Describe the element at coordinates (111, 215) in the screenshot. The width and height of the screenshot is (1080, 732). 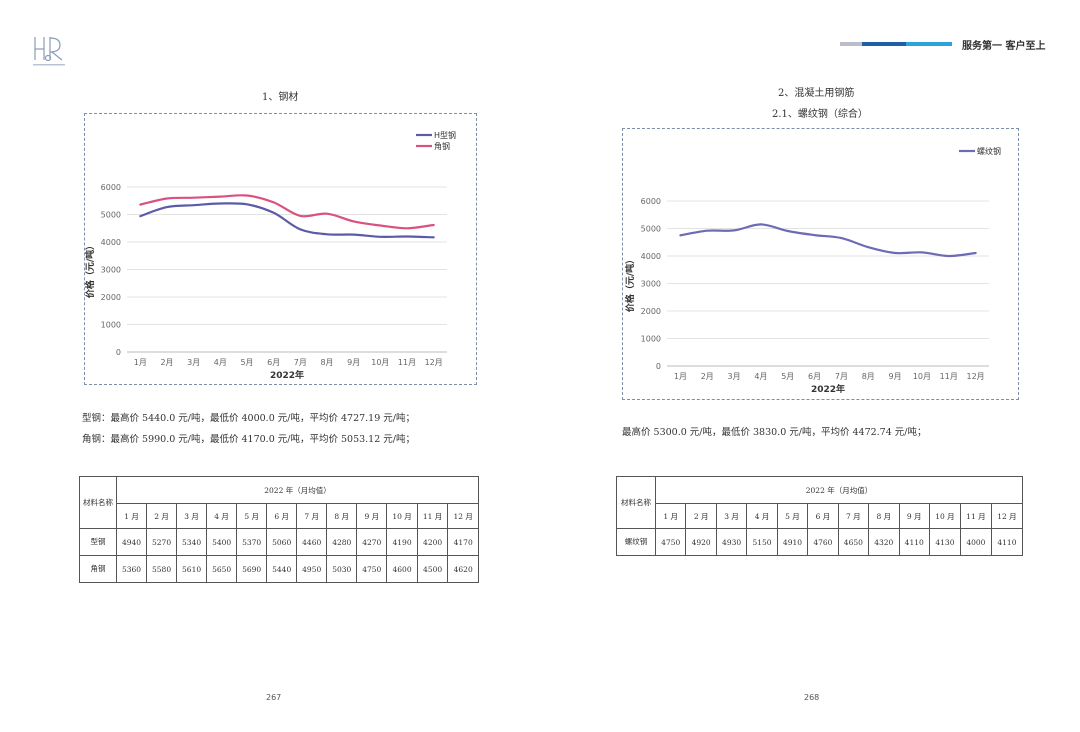
I see `left-chart-y-tick-label: 5000` at that location.